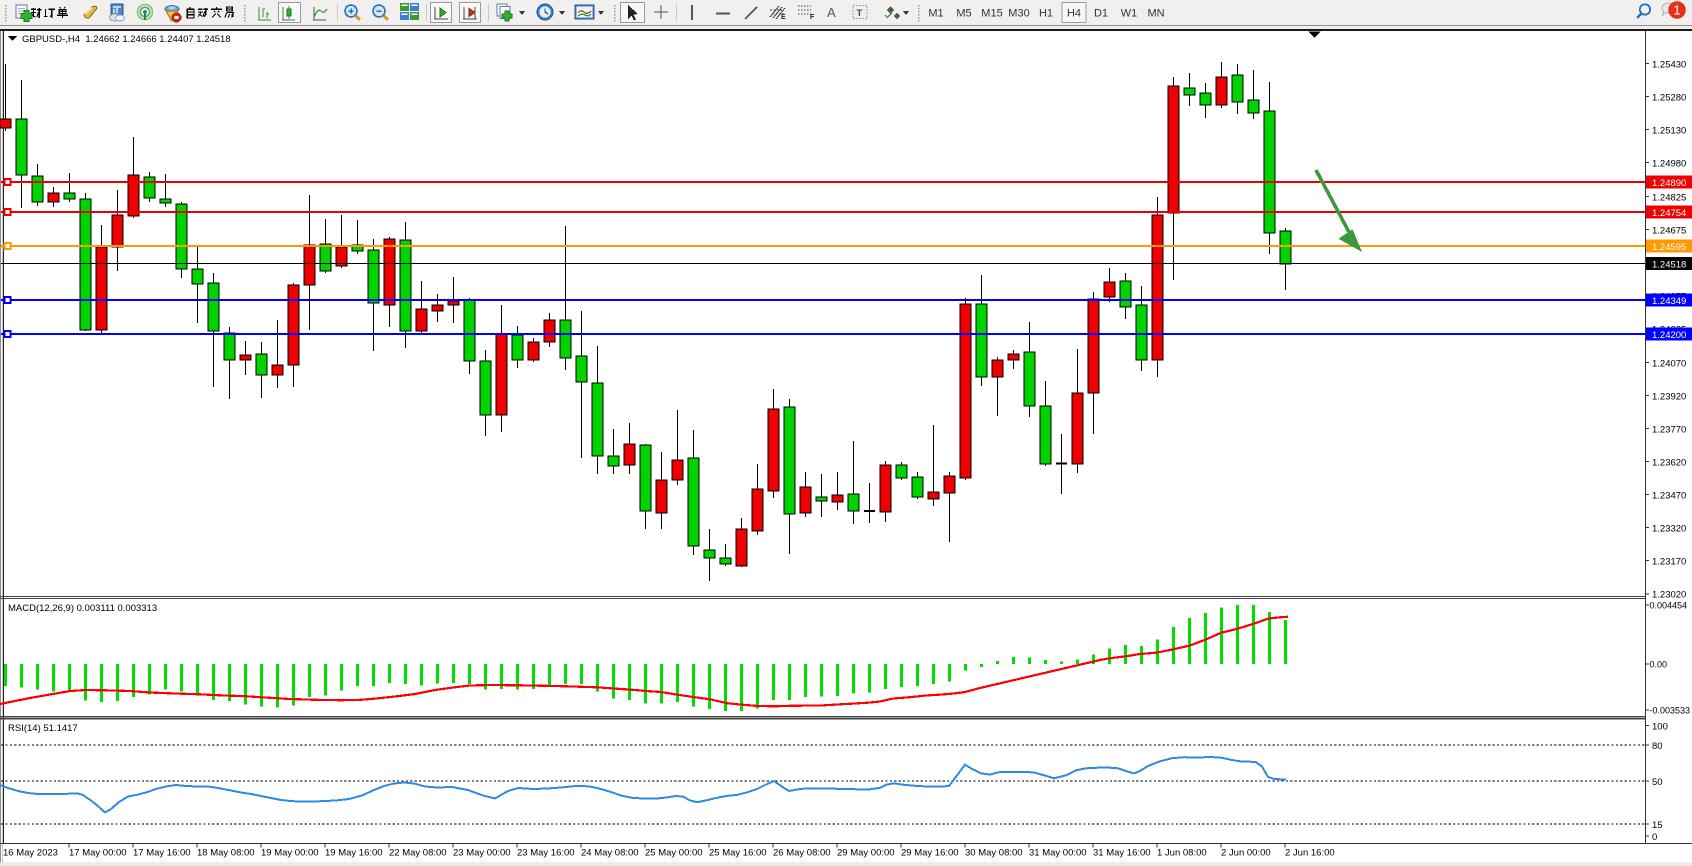  What do you see at coordinates (860, 13) in the screenshot?
I see `svg-text: T` at bounding box center [860, 13].